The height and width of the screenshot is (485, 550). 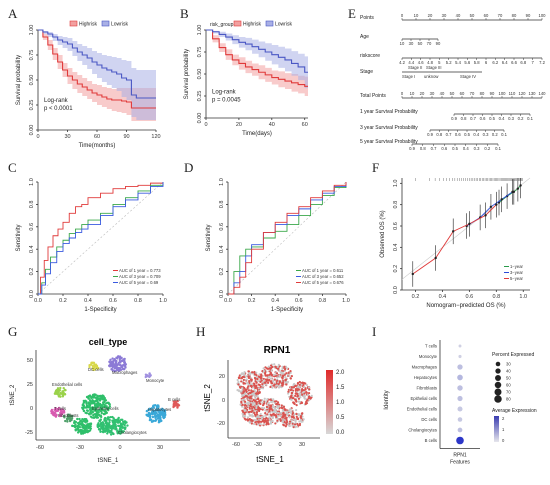 What do you see at coordinates (29, 433) in the screenshot?
I see `tsne-g-ytick: -25` at bounding box center [29, 433].